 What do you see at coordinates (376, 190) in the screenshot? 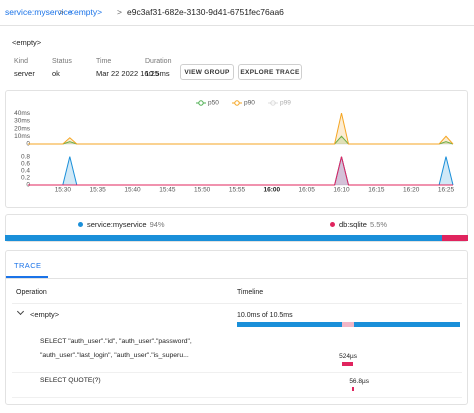
I see `x-tick-label: 16:15` at bounding box center [376, 190].